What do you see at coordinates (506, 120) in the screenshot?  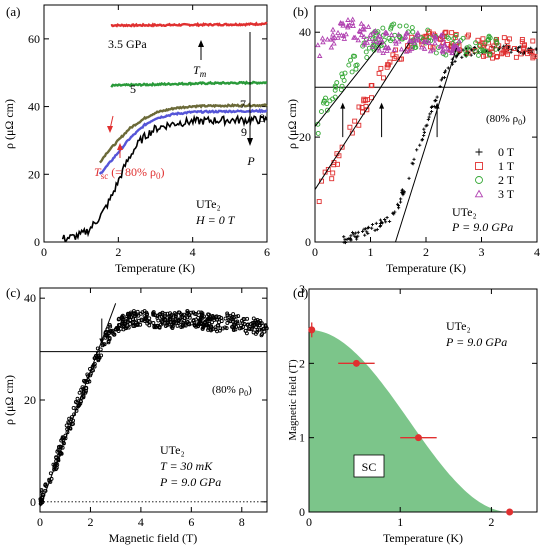 I see `panel-b-ref-label: (80% ρ0)` at bounding box center [506, 120].